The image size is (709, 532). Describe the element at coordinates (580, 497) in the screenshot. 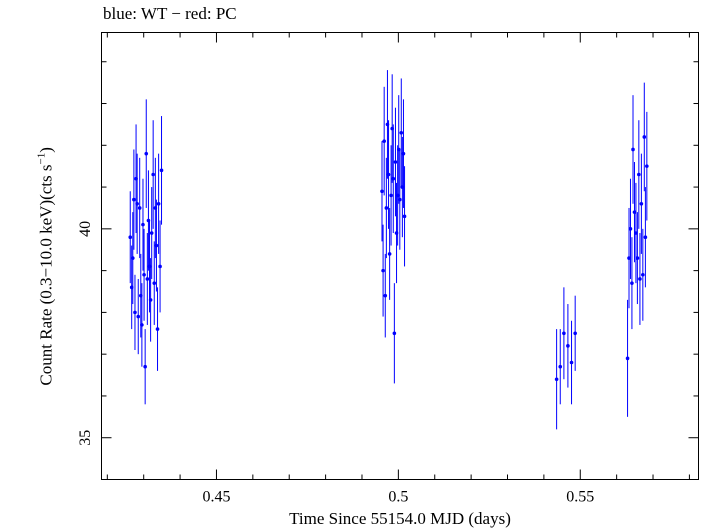

I see `x-tick-label: 0.55` at that location.